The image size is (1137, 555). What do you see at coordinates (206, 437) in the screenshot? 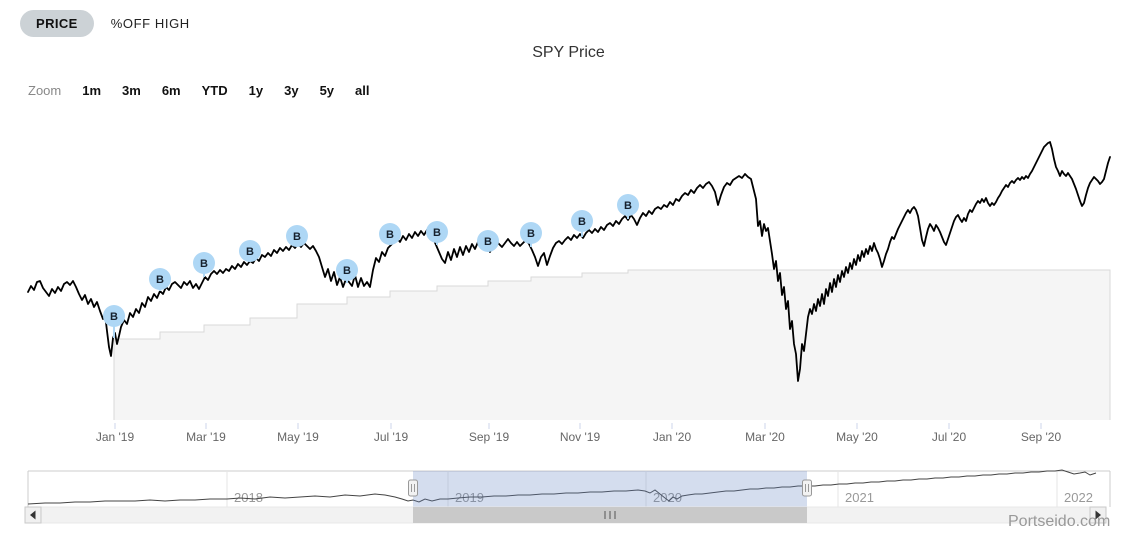
I see `x-axis-label: Mar '19` at bounding box center [206, 437].